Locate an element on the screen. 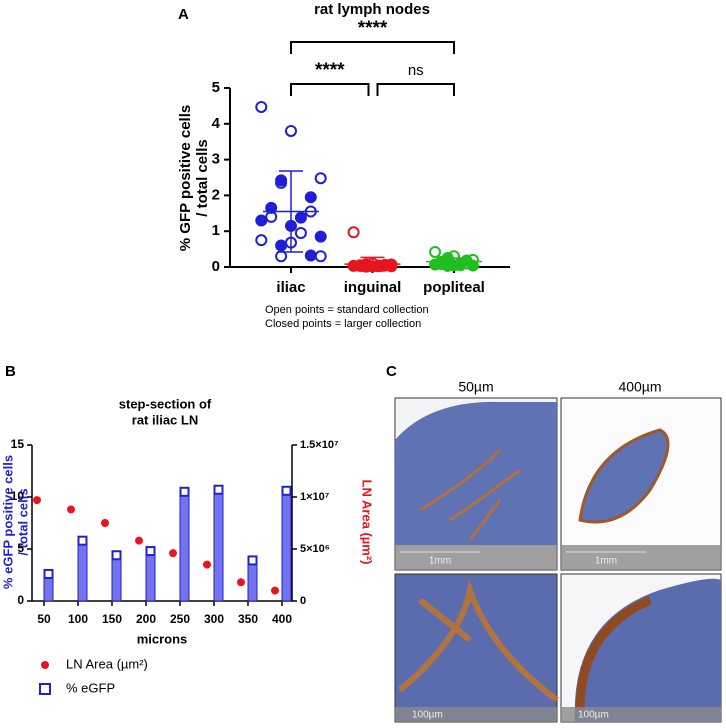 This screenshot has height=728, width=726. significance-label: ns is located at coordinates (416, 70).